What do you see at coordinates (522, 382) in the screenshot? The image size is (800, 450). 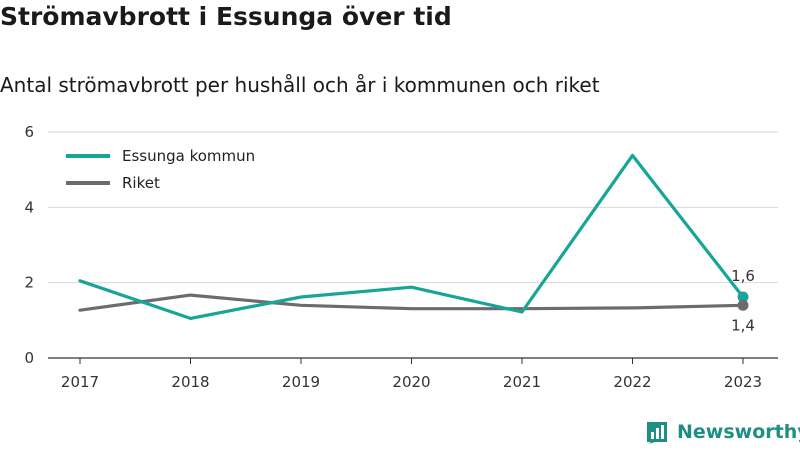 I see `x-tick-label: 2021` at bounding box center [522, 382].